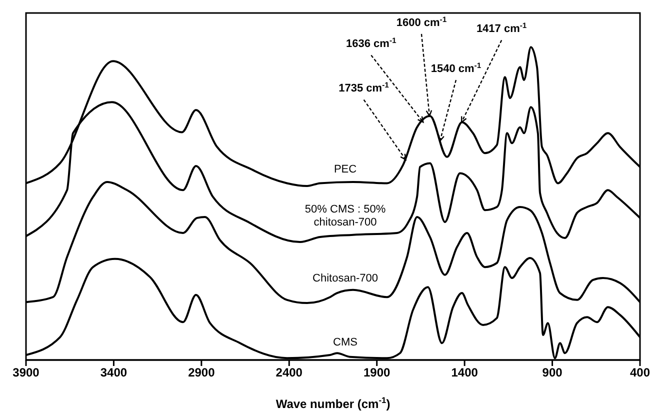 The height and width of the screenshot is (416, 651). Describe the element at coordinates (345, 215) in the screenshot. I see `series-label: 50% CMS : 50% chitosan-700` at that location.